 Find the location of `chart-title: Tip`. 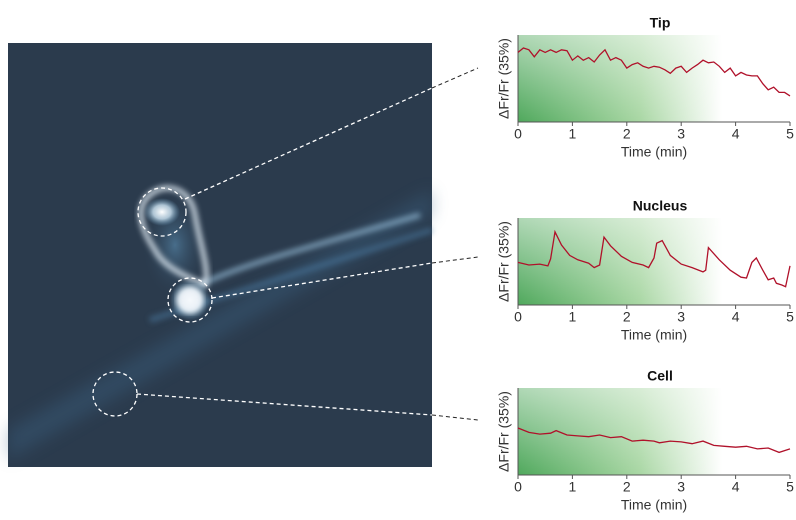

chart-title: Tip is located at coordinates (660, 23).